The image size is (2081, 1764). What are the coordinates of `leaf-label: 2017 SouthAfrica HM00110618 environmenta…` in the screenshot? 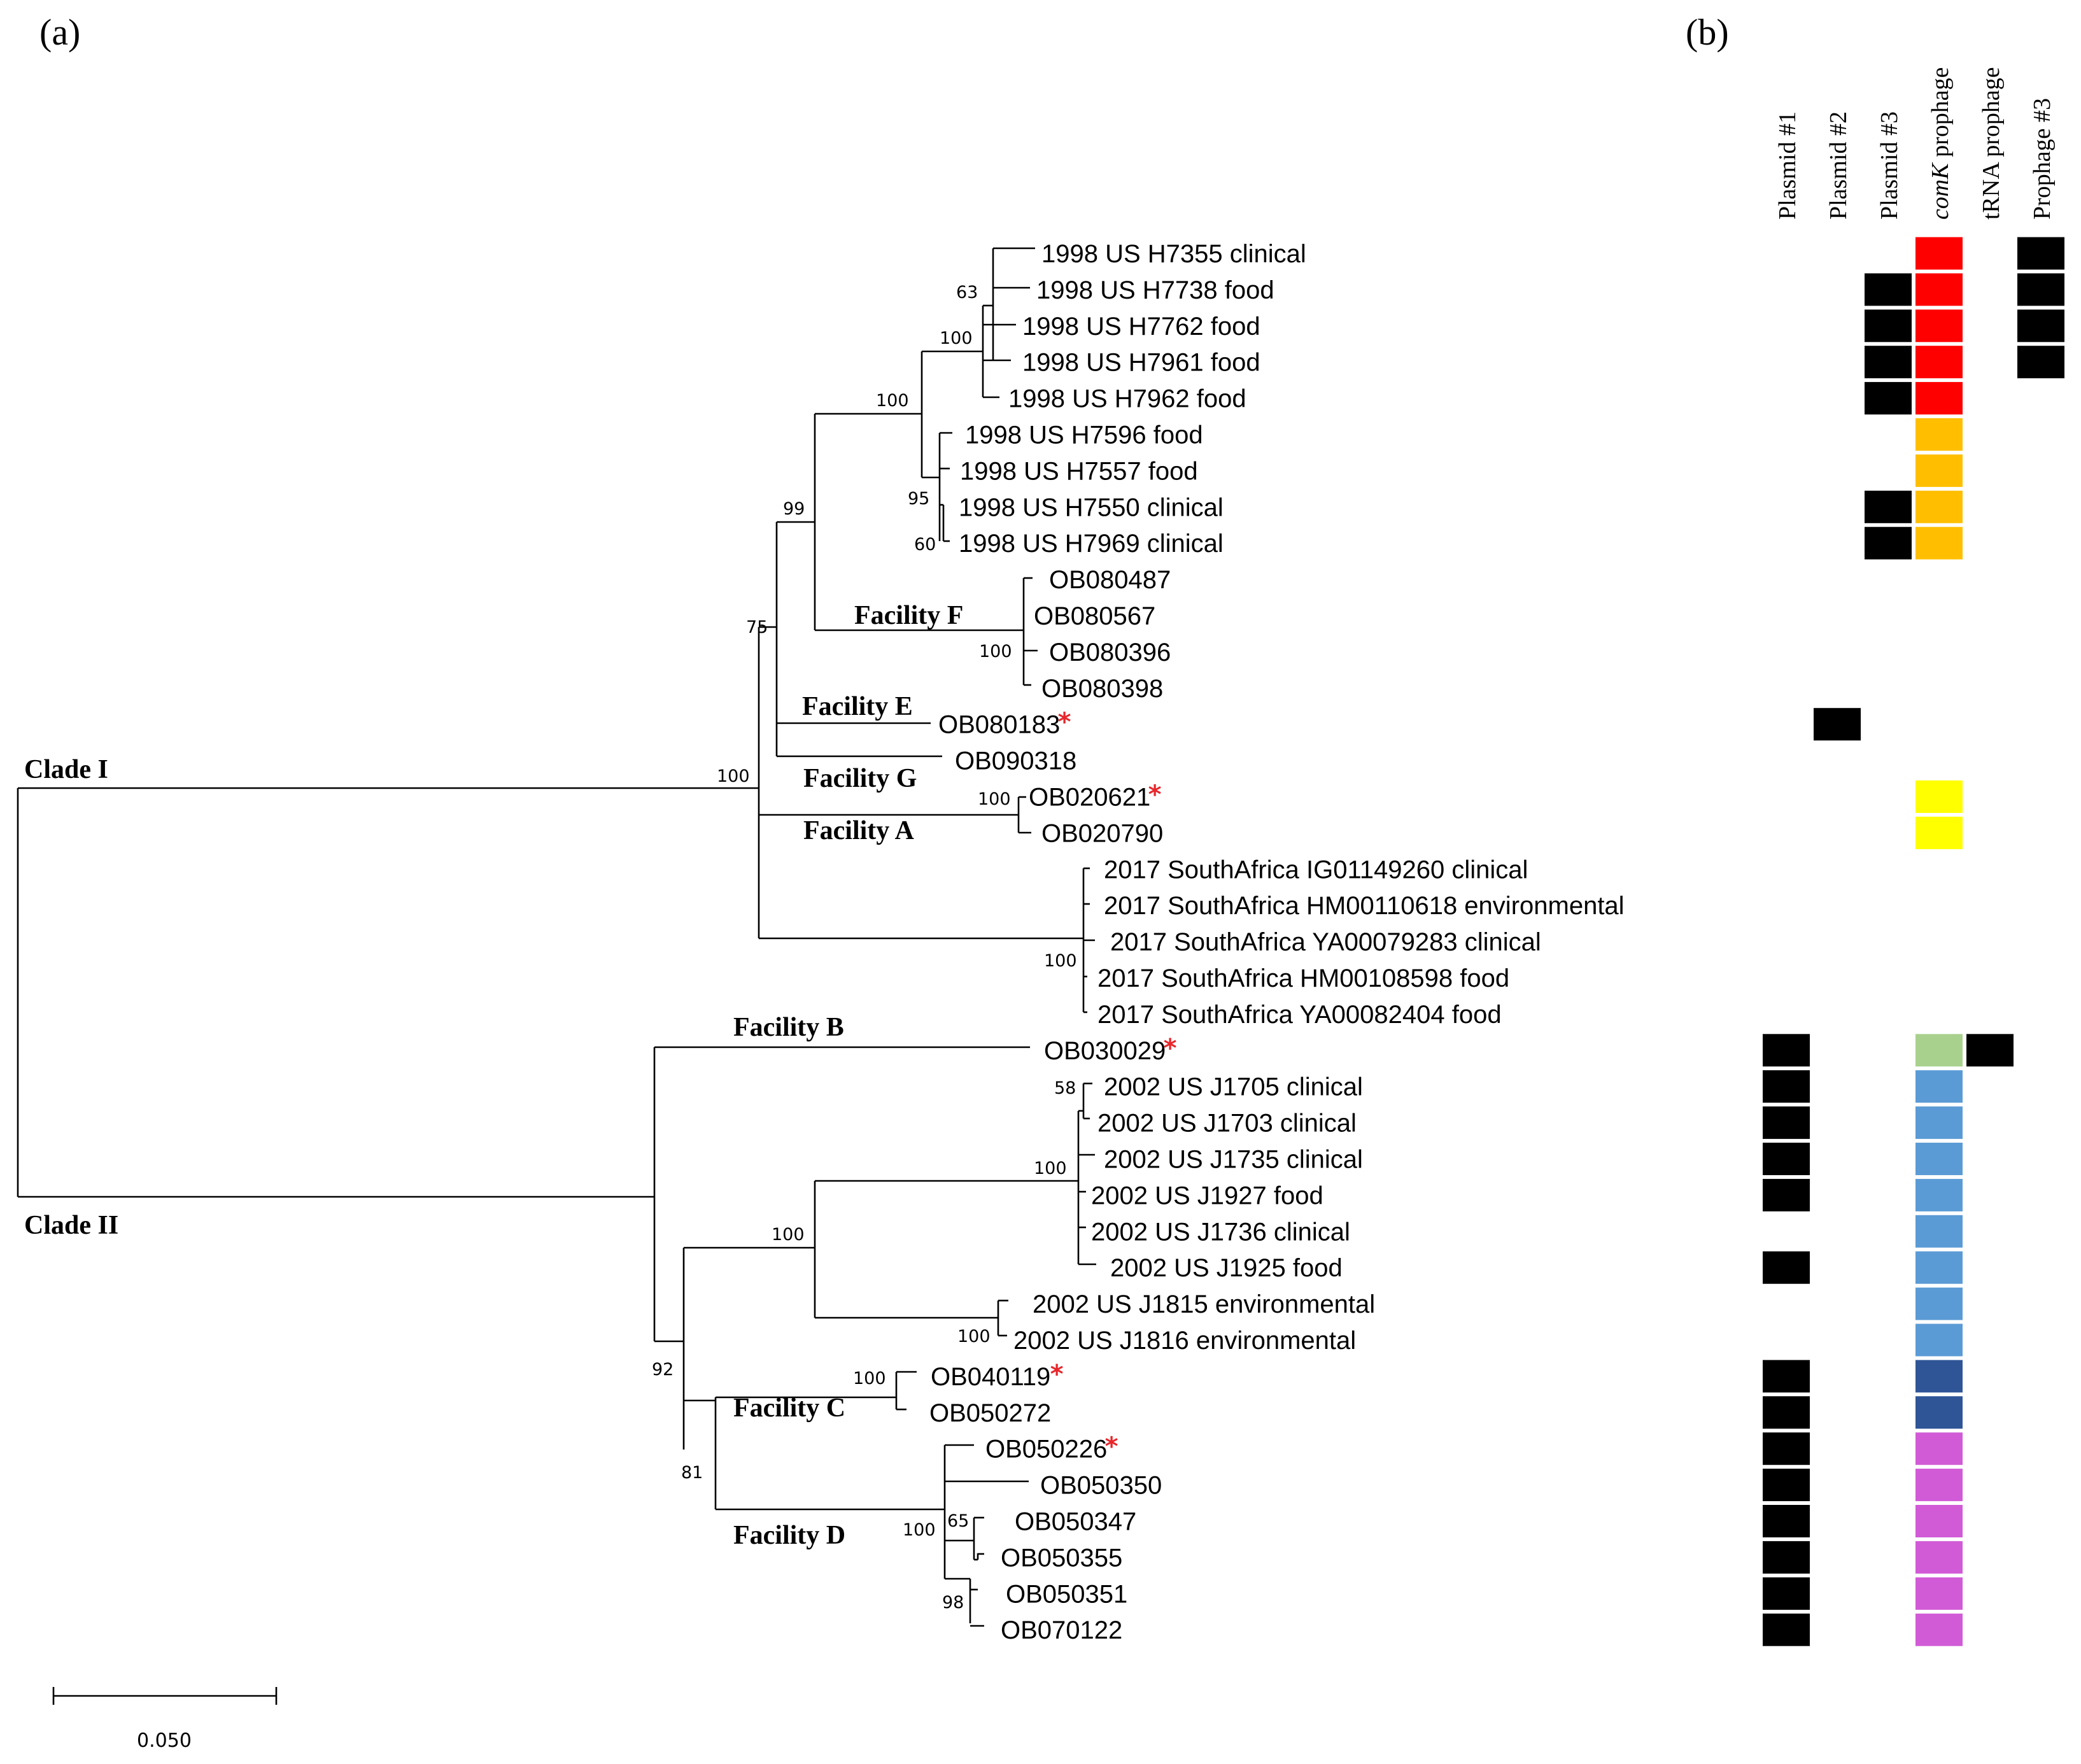 It's located at (1364, 906).